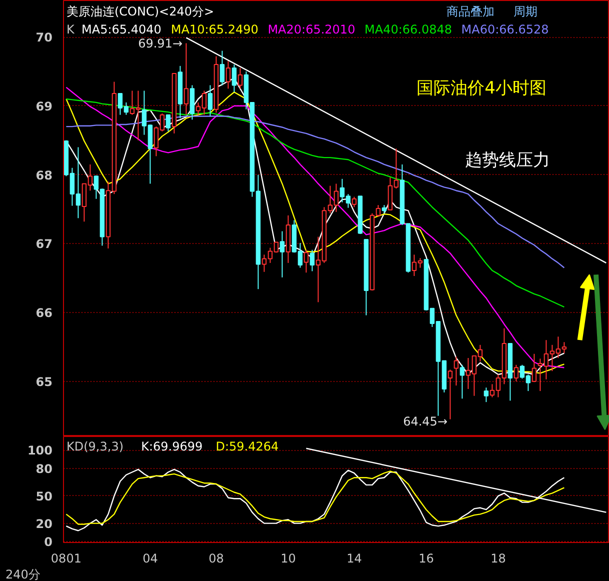  Describe the element at coordinates (150, 559) in the screenshot. I see `x-tick-label: 04` at that location.